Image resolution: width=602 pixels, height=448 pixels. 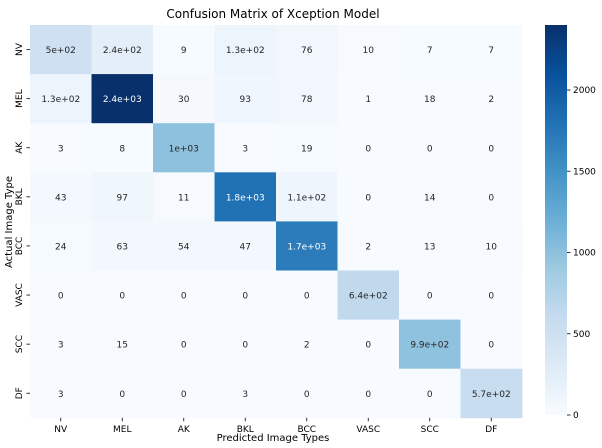 I want to click on cell-value-label: 2.4e+02, so click(x=122, y=51).